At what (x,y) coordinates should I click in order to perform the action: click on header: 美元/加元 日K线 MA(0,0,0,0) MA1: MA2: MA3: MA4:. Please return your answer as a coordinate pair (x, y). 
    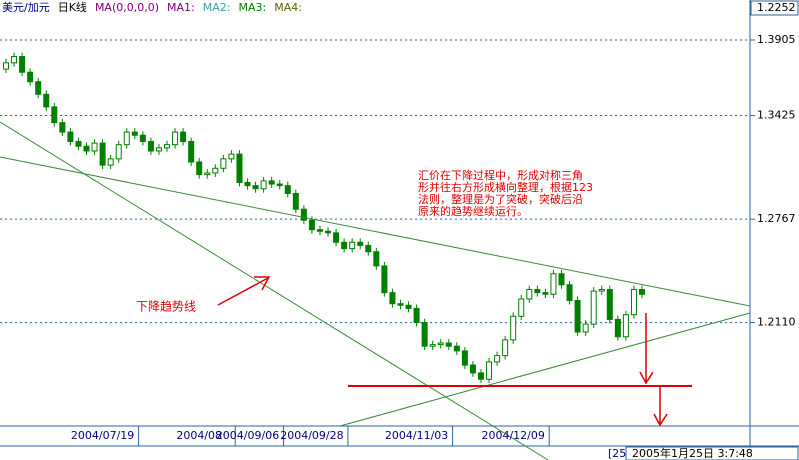
    Looking at the image, I should click on (152, 7).